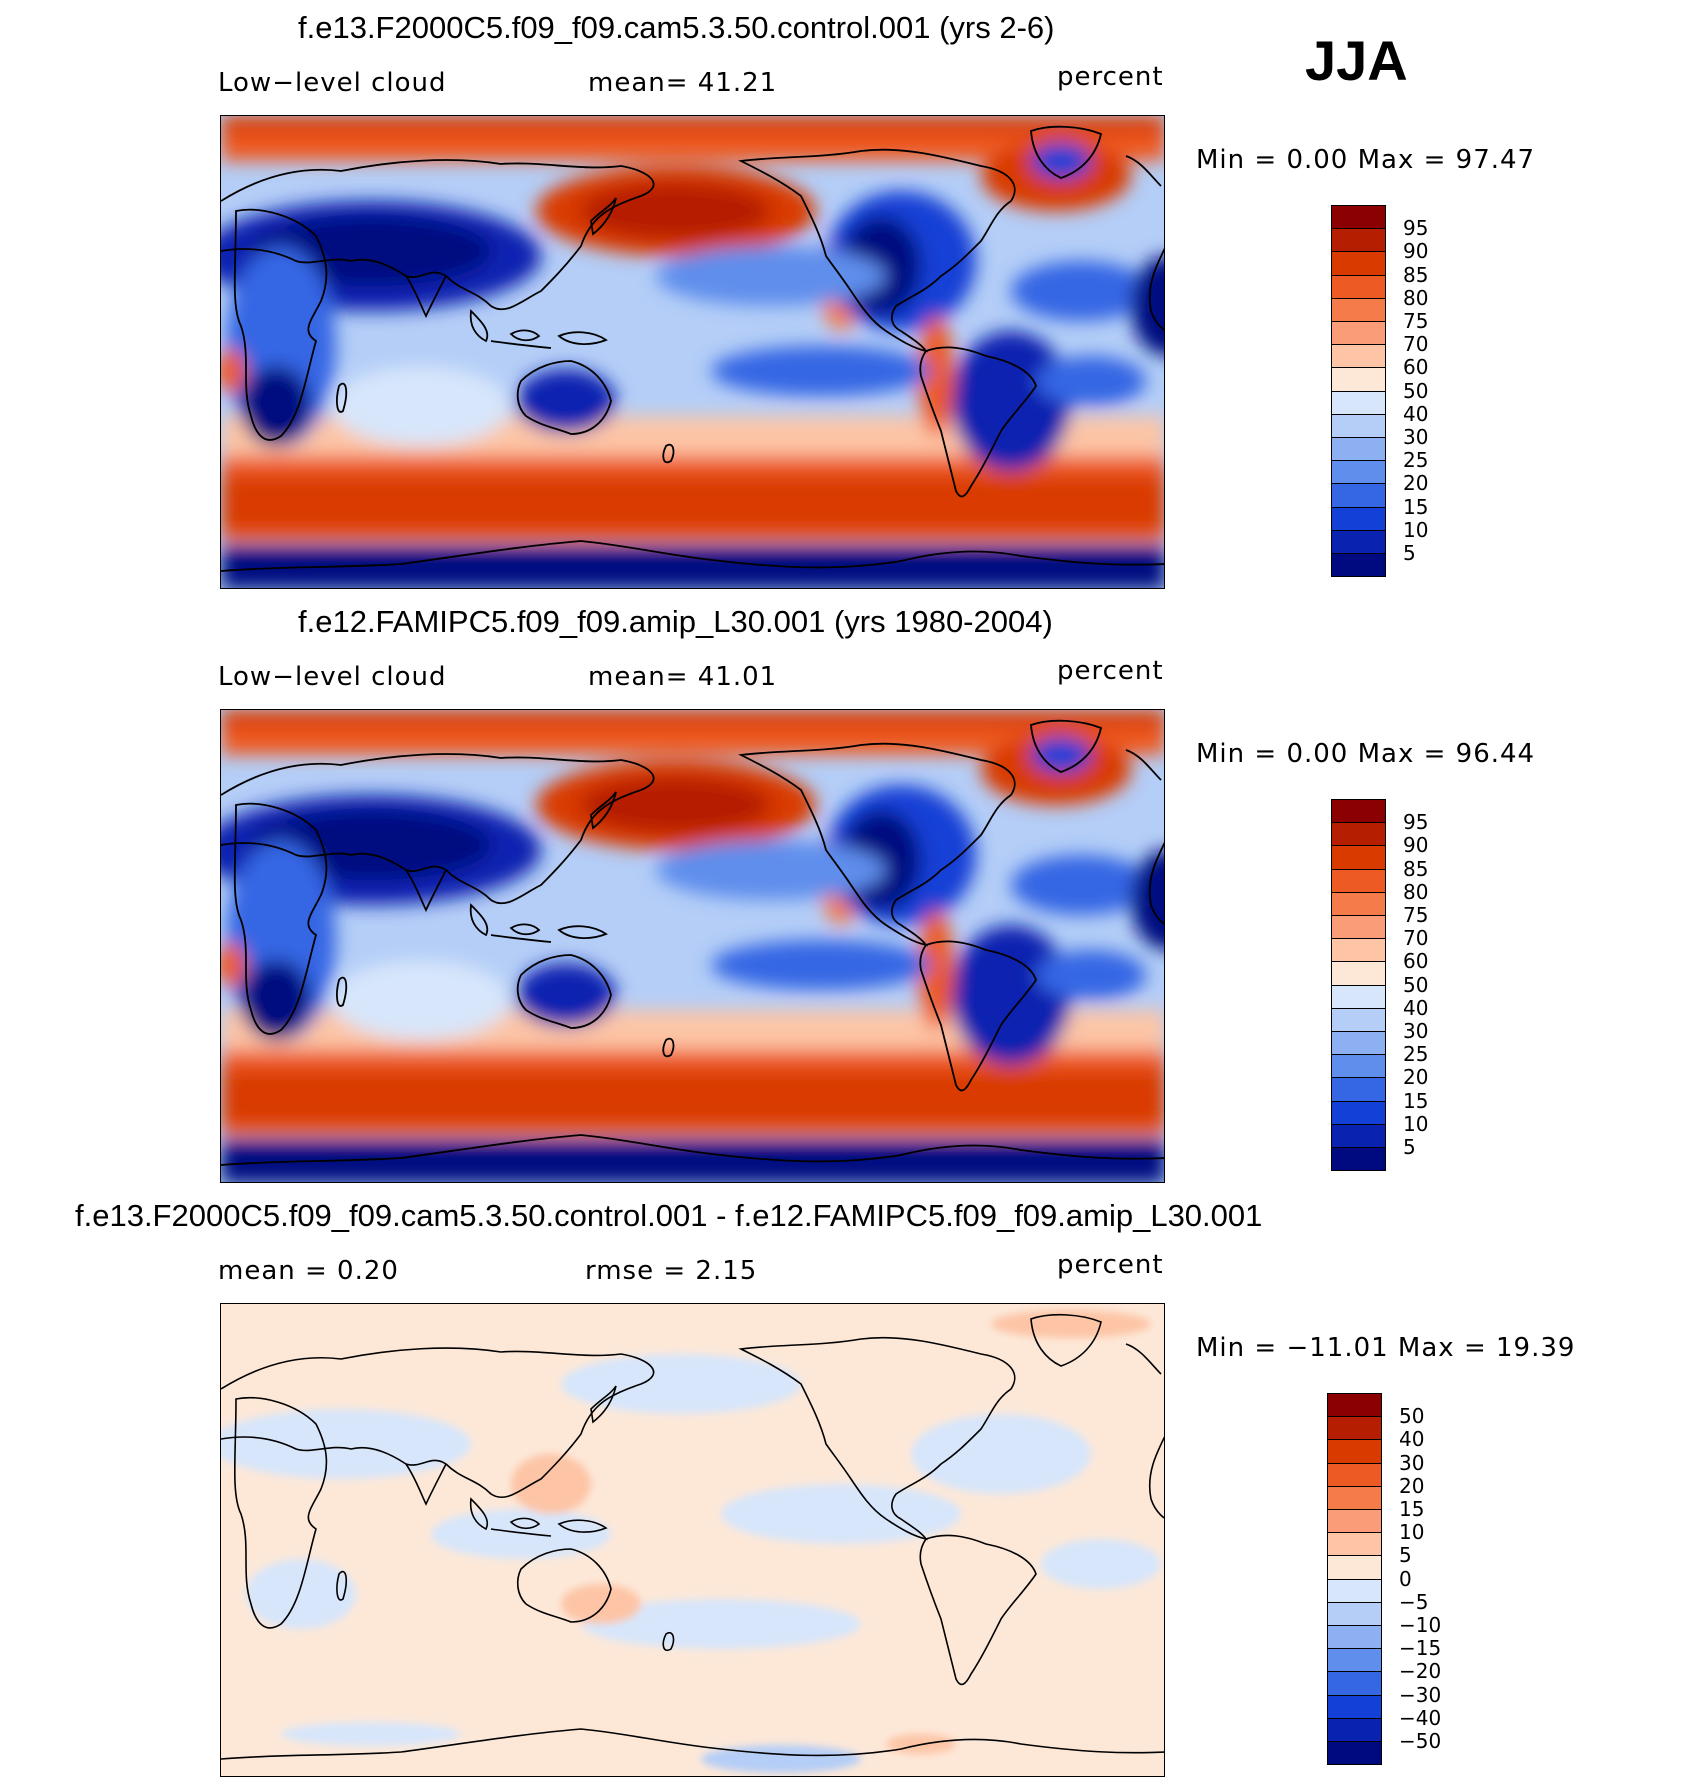 This screenshot has height=1785, width=1683. What do you see at coordinates (683, 83) in the screenshot?
I see `mean-label: mean= 41.21` at bounding box center [683, 83].